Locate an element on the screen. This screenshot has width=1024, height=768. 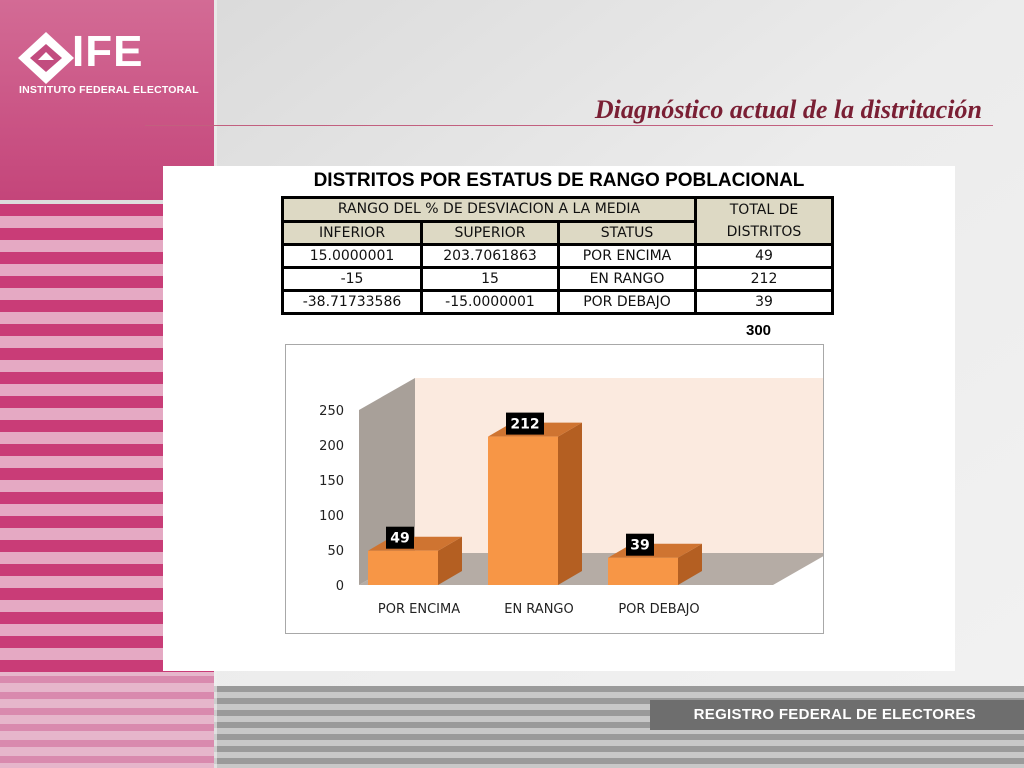
table-subheader-row: INFERIOR SUPERIOR STATUS is located at coordinates (557, 232).